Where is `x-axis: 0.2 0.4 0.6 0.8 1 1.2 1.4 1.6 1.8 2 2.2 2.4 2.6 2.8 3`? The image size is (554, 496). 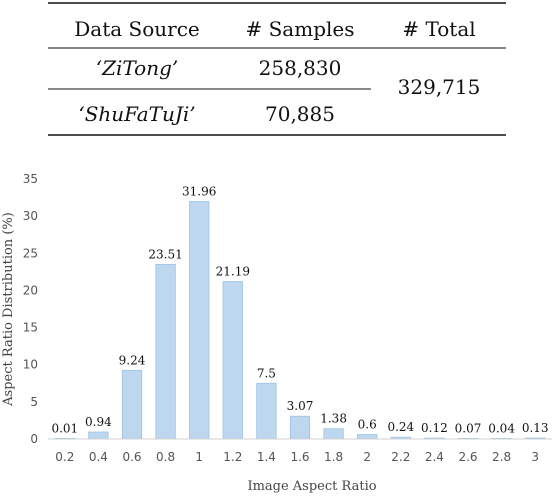 x-axis: 0.2 0.4 0.6 0.8 1 1.2 1.4 1.6 1.8 2 2.2 2.4 2.6 2.8 3 is located at coordinates (297, 457).